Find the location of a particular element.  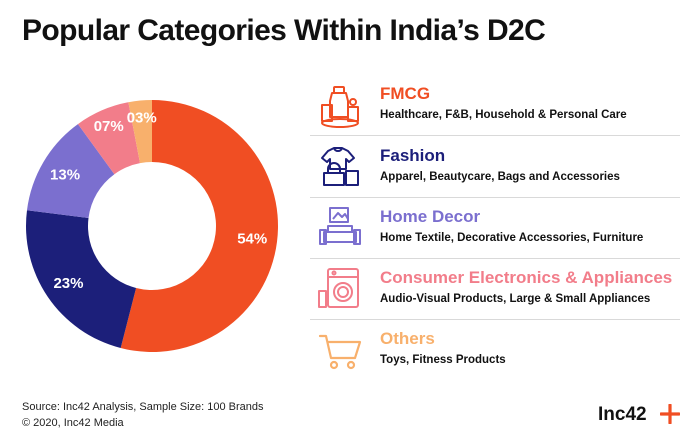

shopping-cart-icon is located at coordinates (340, 352).